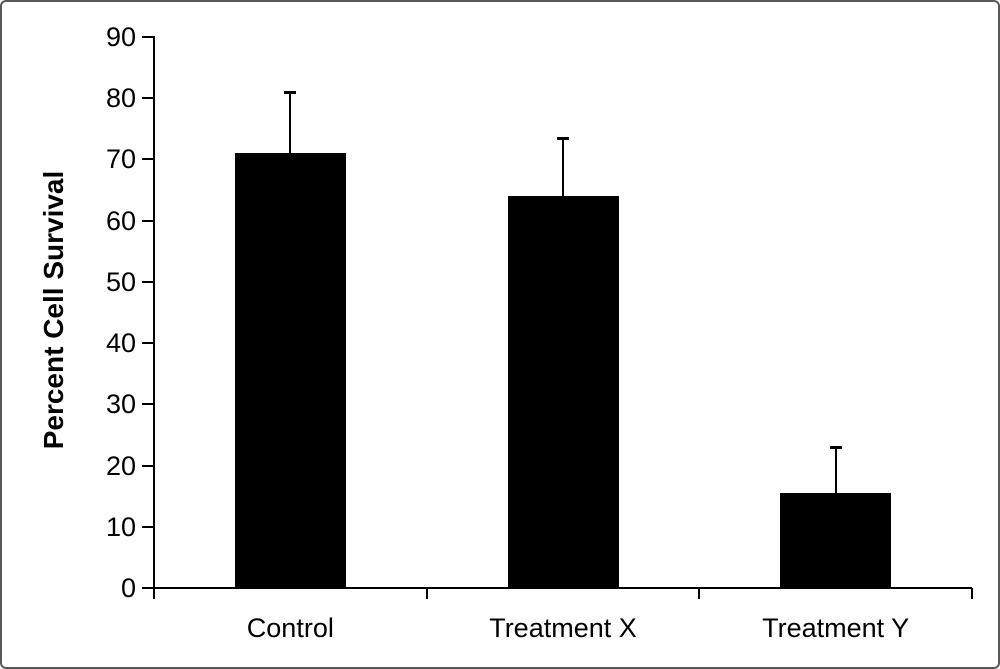 This screenshot has width=1000, height=669. I want to click on y-tick-label: 50, so click(120, 281).